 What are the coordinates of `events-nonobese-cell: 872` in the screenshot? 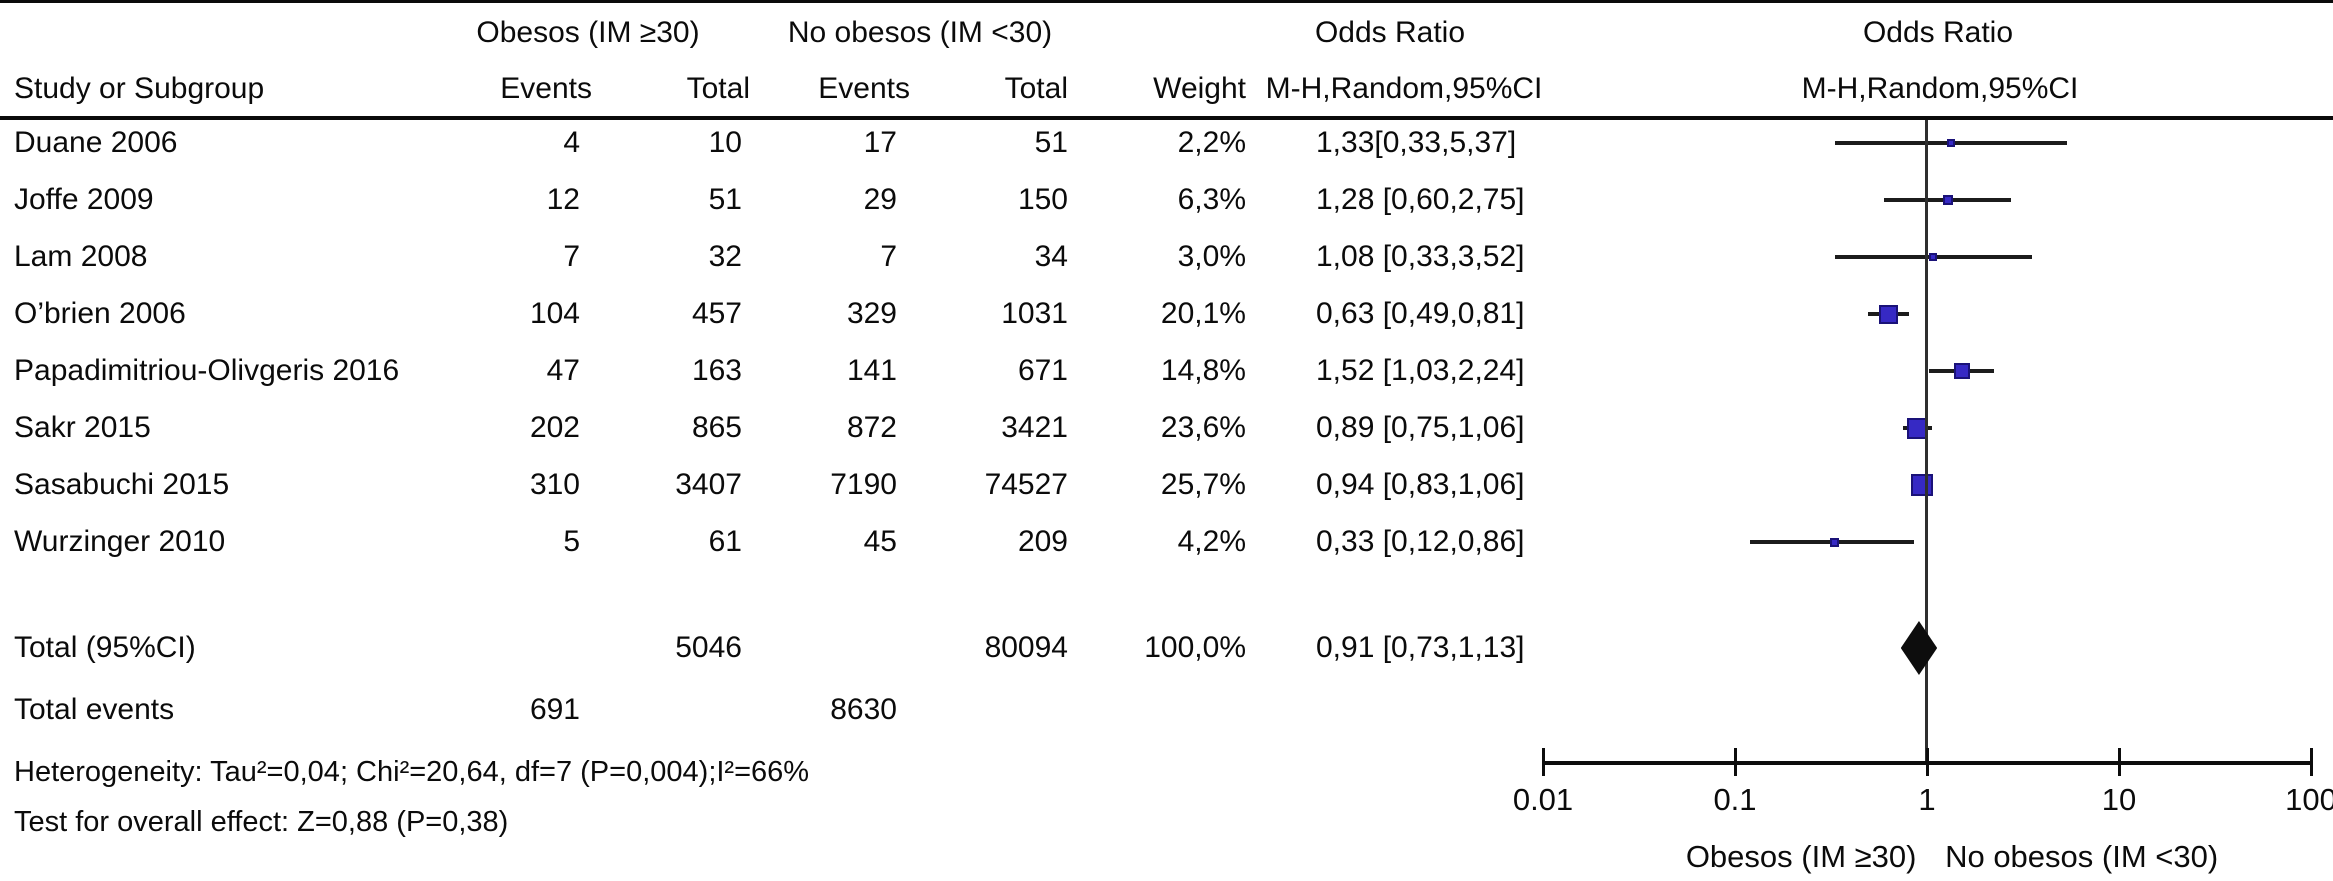 It's located at (871, 427).